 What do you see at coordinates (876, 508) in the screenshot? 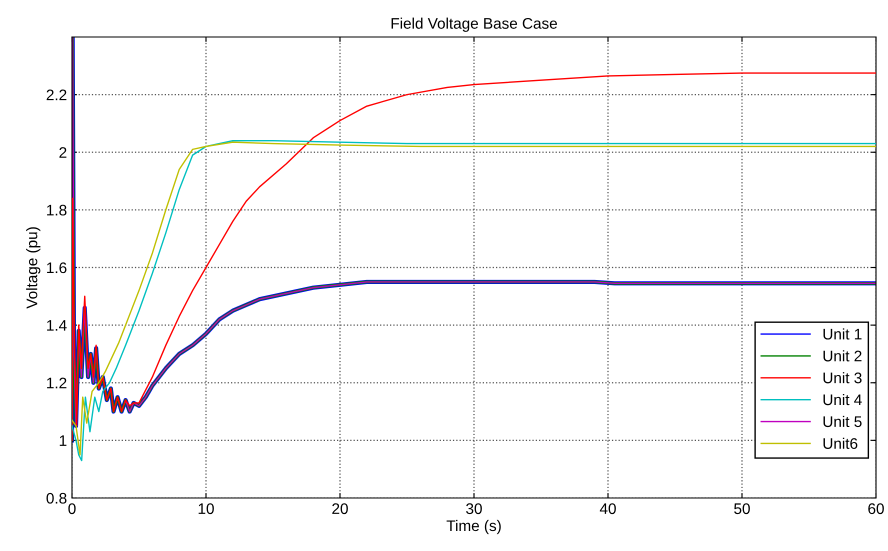
I see `x-tick-label: 60` at bounding box center [876, 508].